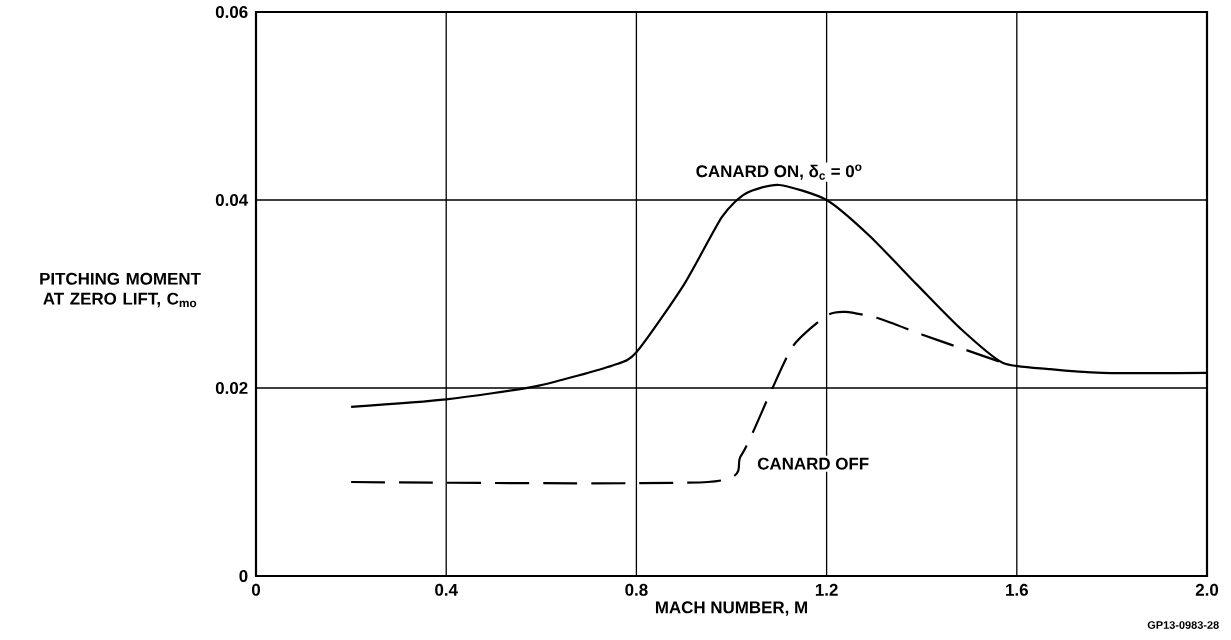 Image resolution: width=1231 pixels, height=640 pixels. Describe the element at coordinates (446, 589) in the screenshot. I see `x-tick-label: 0.4` at that location.